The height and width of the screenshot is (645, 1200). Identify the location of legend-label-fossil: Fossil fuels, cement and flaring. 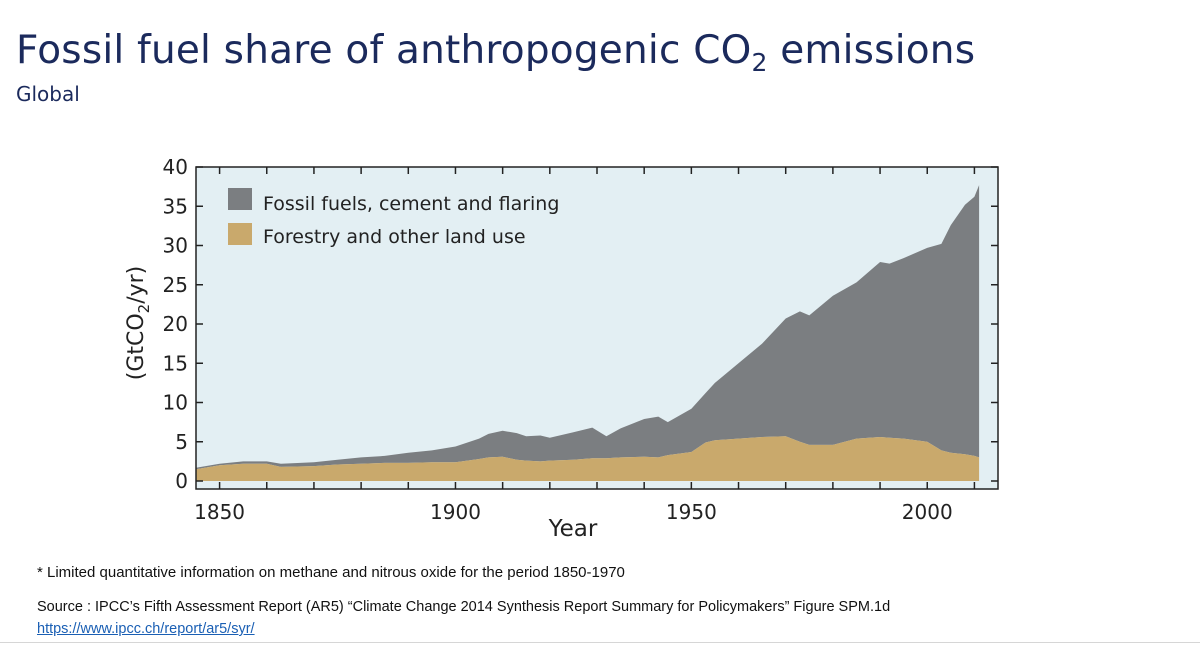
(411, 204).